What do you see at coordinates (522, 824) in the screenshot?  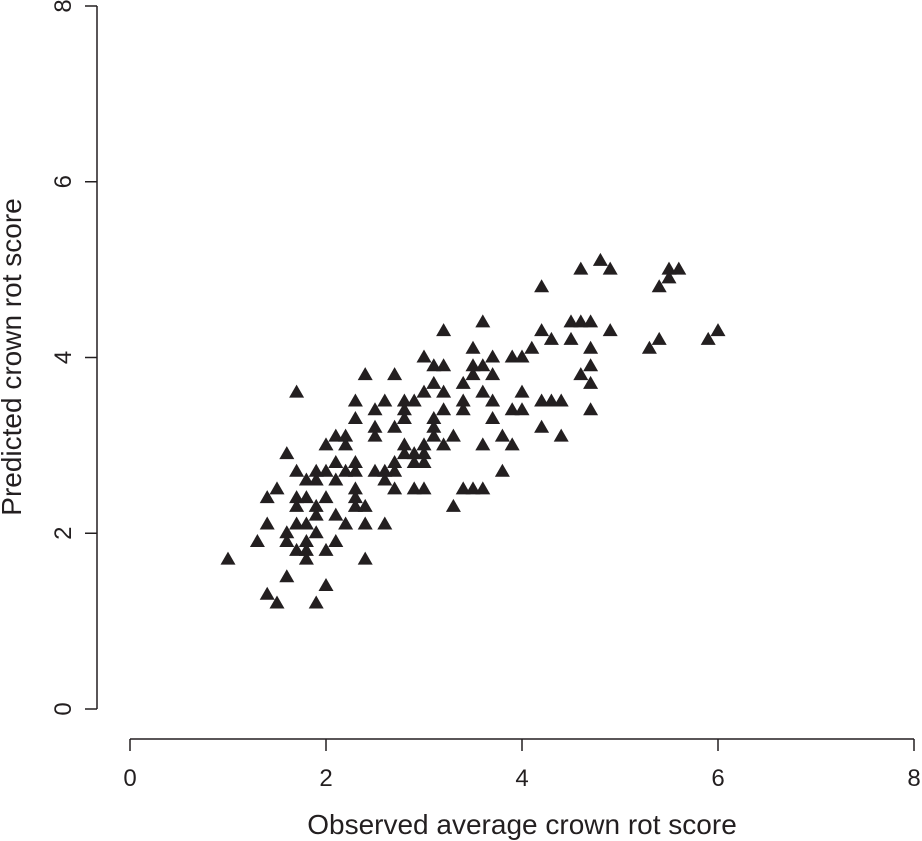 I see `x-axis-title: Observed average crown rot score` at bounding box center [522, 824].